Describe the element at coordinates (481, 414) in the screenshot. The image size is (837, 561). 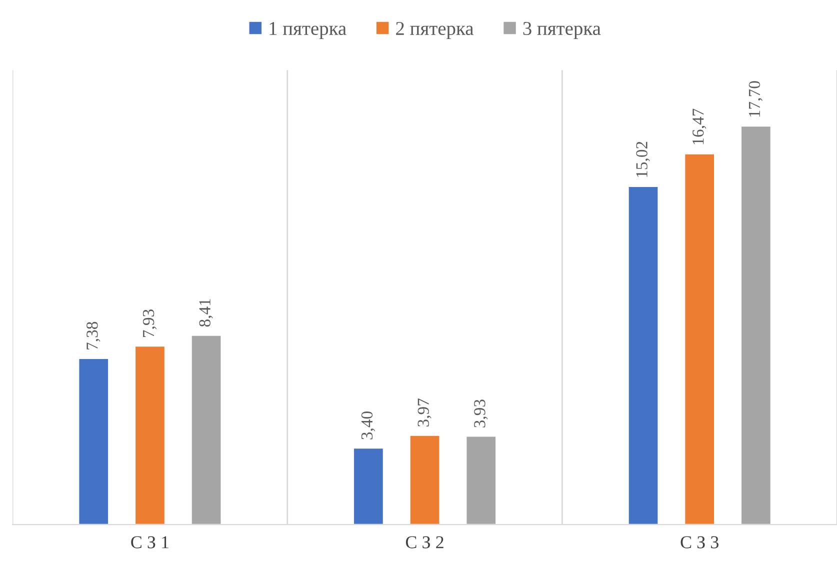
I see `data-label: 3,93` at that location.